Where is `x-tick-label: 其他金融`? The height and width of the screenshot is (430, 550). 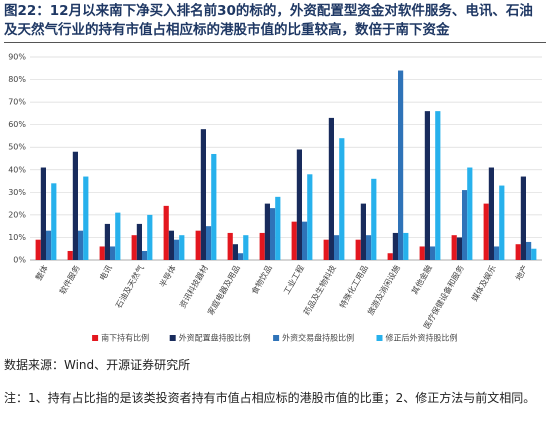 x-tick-label: 其他金融 is located at coordinates (421, 279).